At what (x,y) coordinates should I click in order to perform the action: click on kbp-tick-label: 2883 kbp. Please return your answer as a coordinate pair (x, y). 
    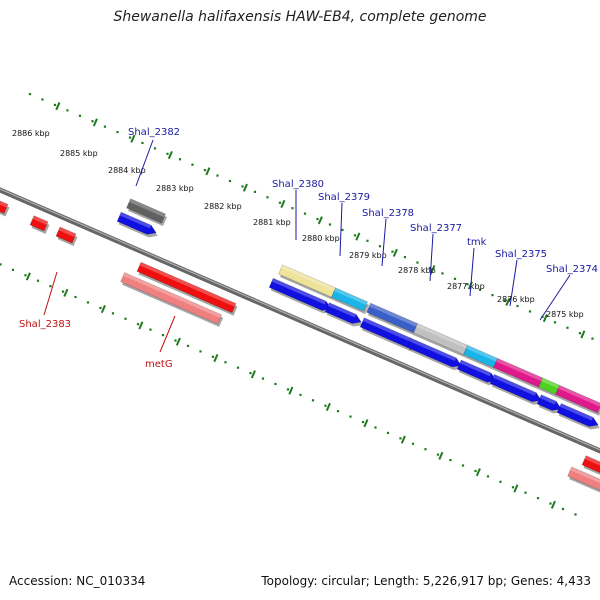
    Looking at the image, I should click on (175, 188).